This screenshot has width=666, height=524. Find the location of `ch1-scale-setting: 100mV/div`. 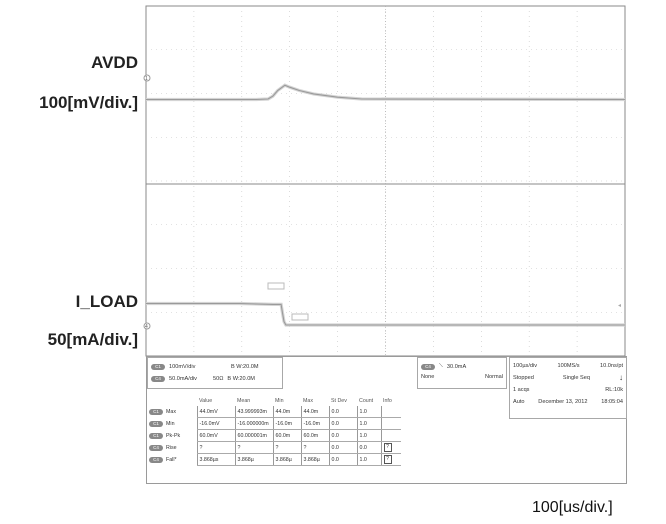

ch1-scale-setting: 100mV/div is located at coordinates (182, 366).